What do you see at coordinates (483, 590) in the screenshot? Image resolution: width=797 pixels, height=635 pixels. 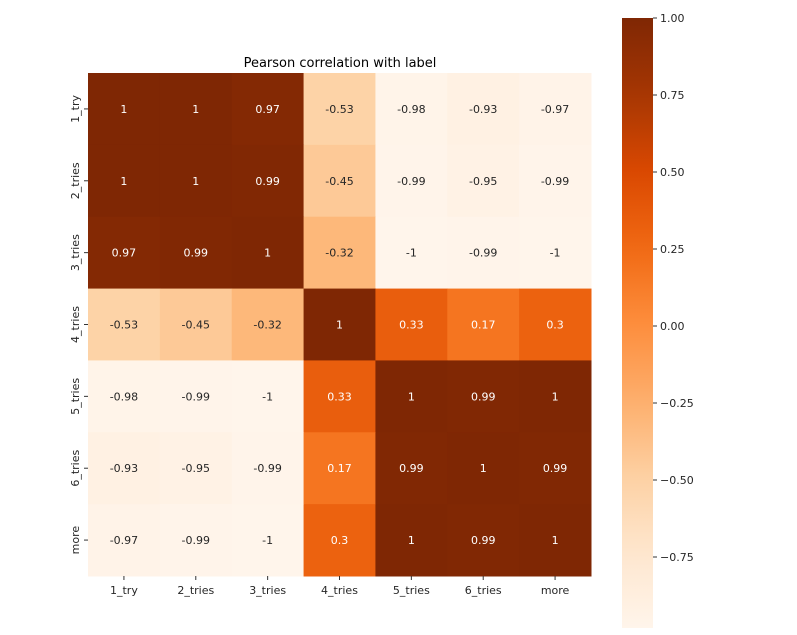 I see `x-tick-label: 6_tries` at bounding box center [483, 590].